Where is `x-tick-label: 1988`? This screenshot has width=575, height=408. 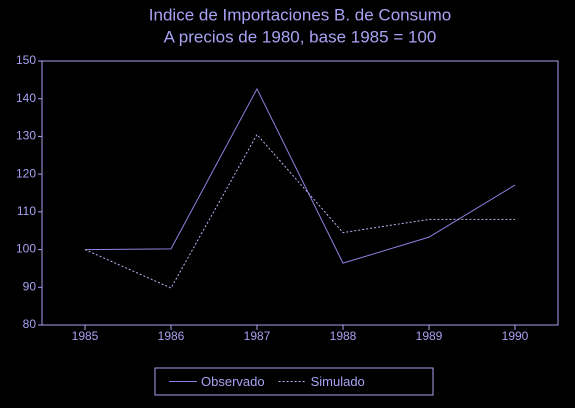 x-tick-label: 1988 is located at coordinates (343, 336).